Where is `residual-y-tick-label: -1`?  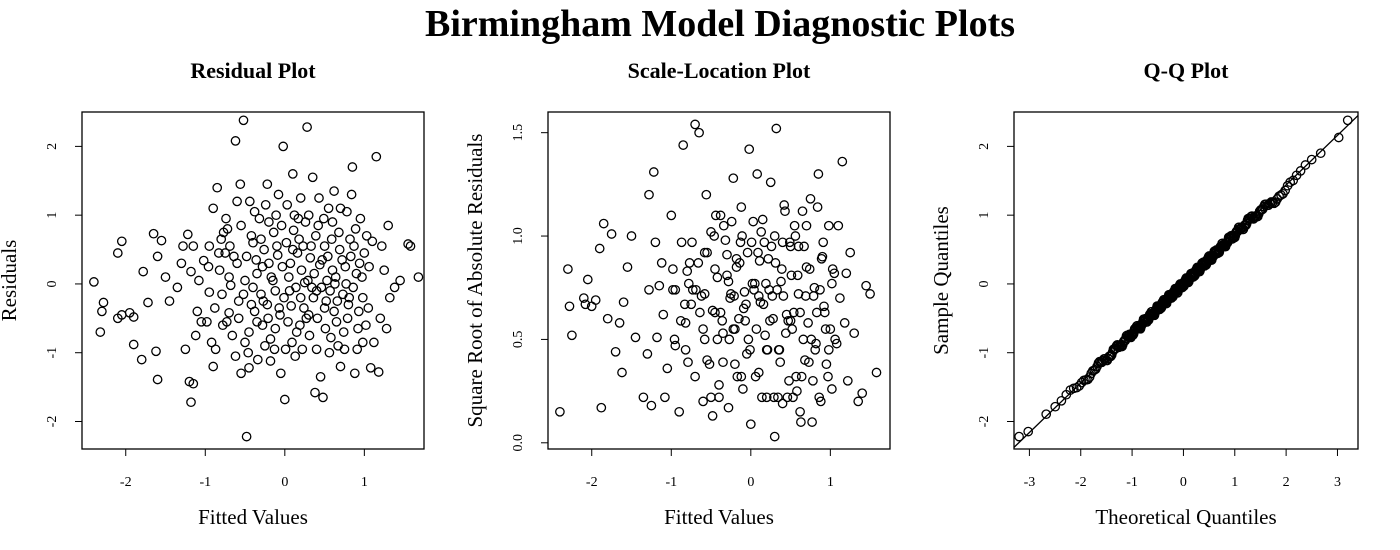 residual-y-tick-label: -1 is located at coordinates (52, 353).